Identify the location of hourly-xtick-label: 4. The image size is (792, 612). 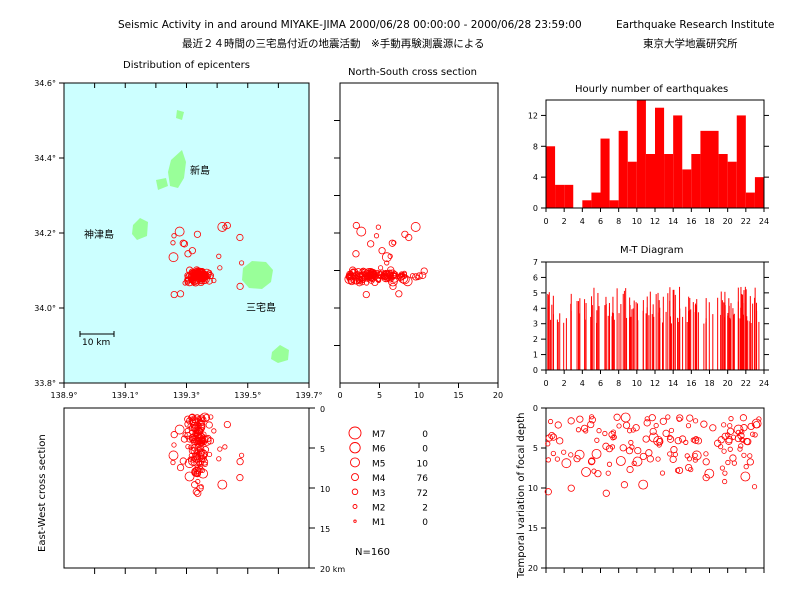
(582, 221).